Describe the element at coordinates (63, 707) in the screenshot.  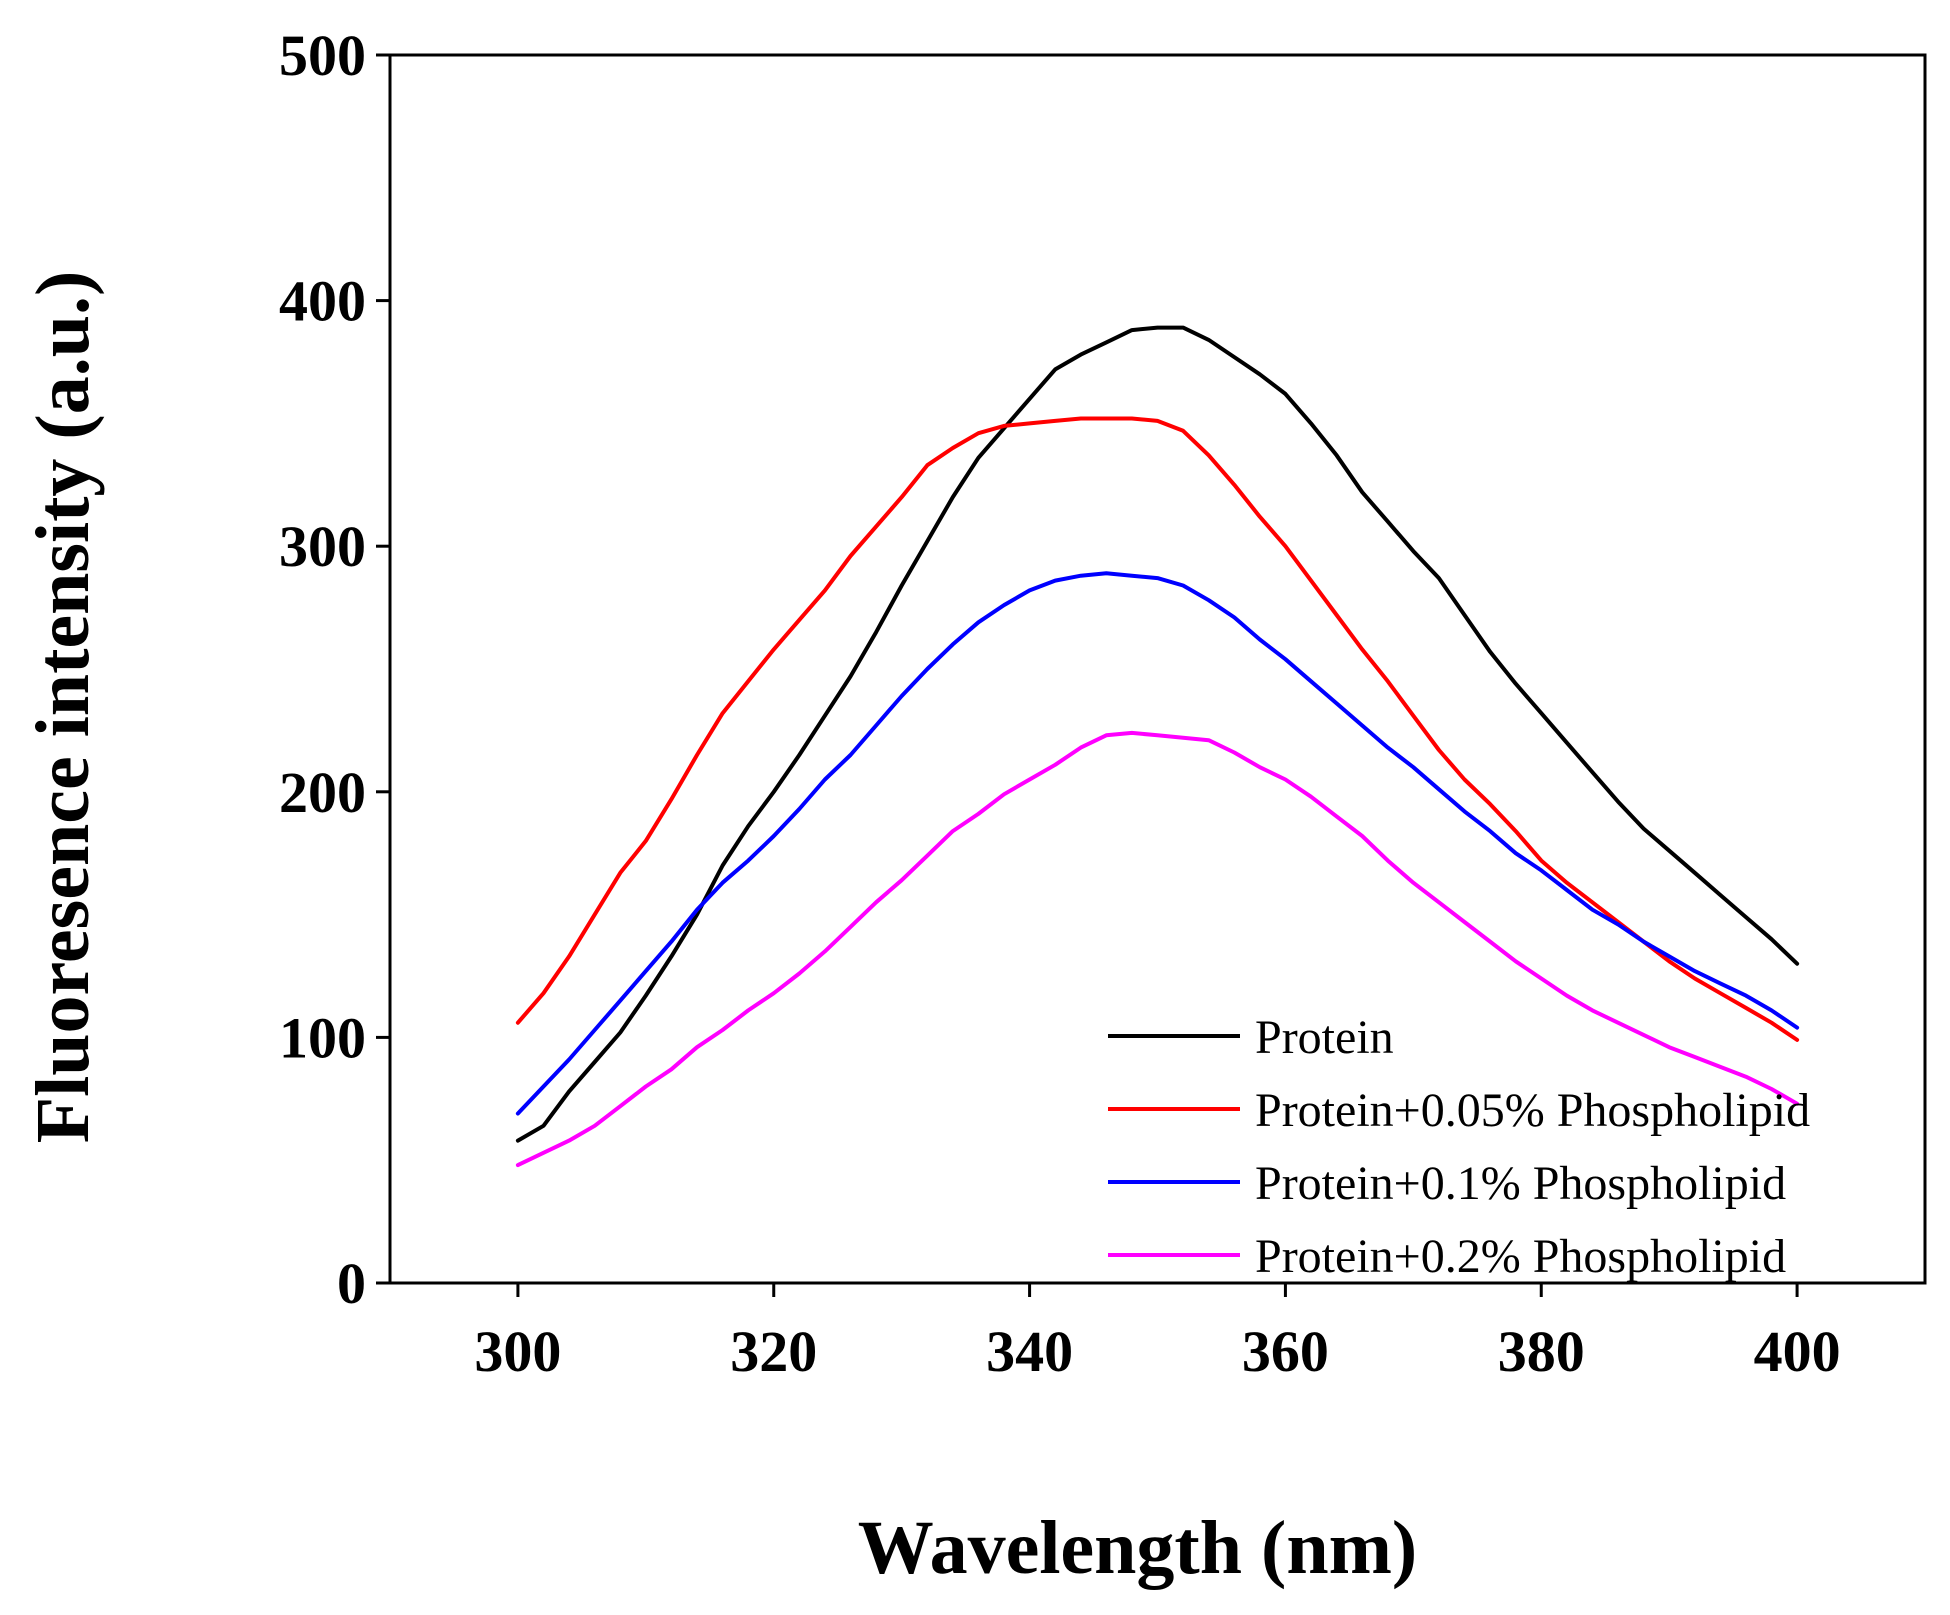
I see `y-axis-title: Fluoresence intensity (a.u.)` at that location.